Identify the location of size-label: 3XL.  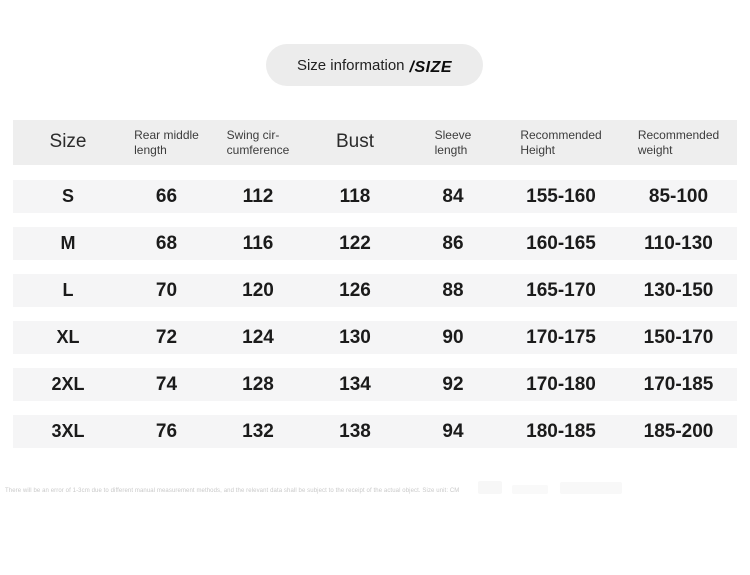
(68, 431).